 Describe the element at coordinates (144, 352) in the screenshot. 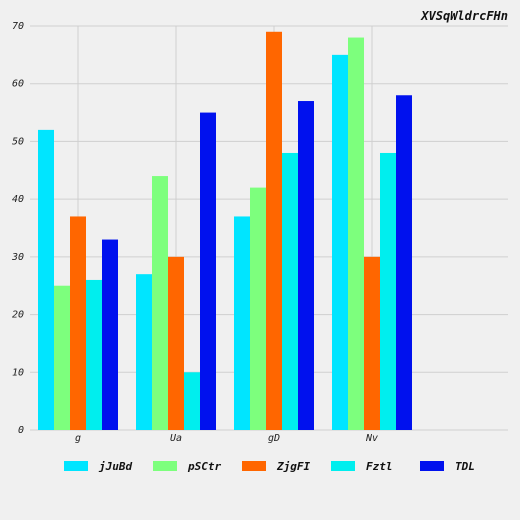

I see `bar-jJuBd-Ua` at that location.